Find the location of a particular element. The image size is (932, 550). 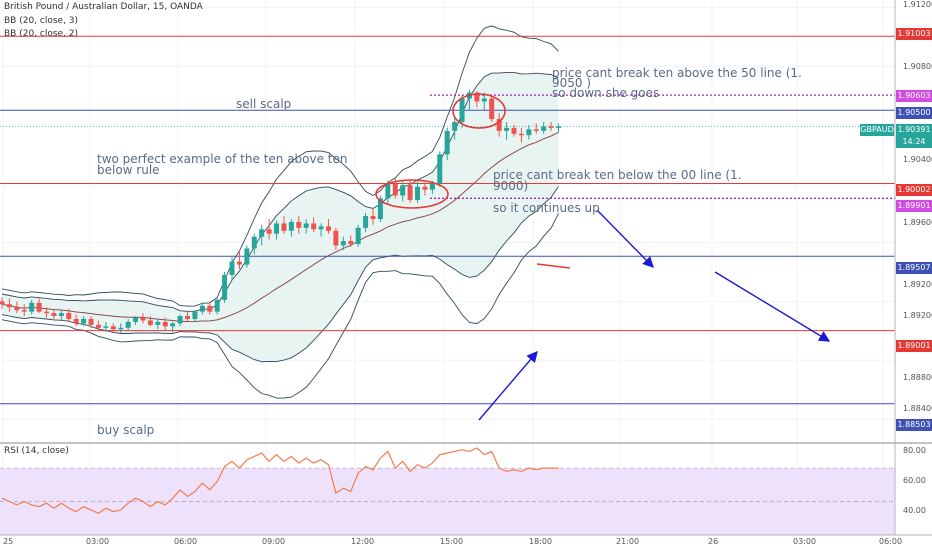

price-label-1-91003: 1.91003 is located at coordinates (914, 34).